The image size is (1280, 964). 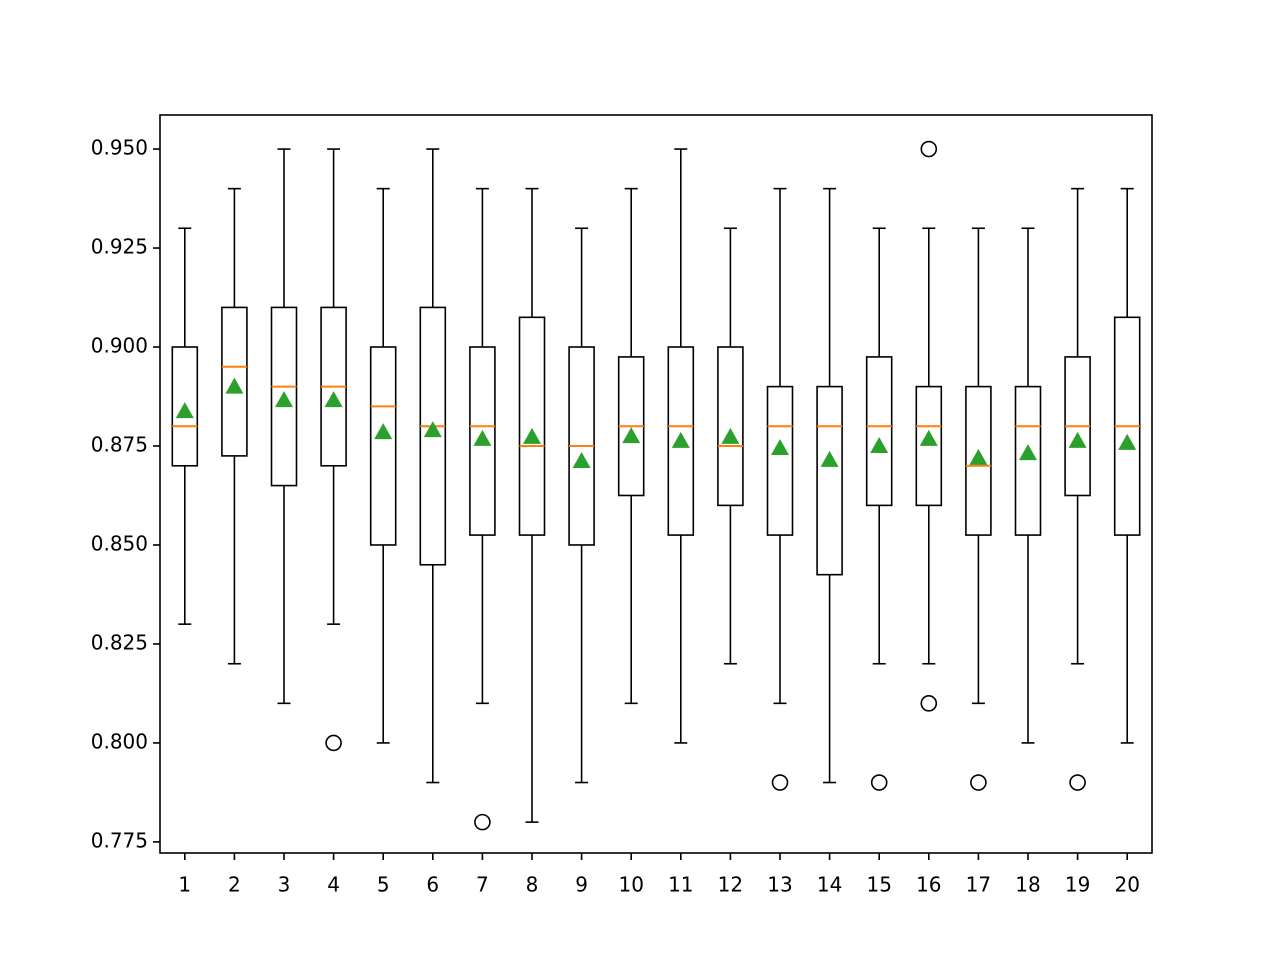 I want to click on x-tick-label: 20, so click(x=1126, y=885).